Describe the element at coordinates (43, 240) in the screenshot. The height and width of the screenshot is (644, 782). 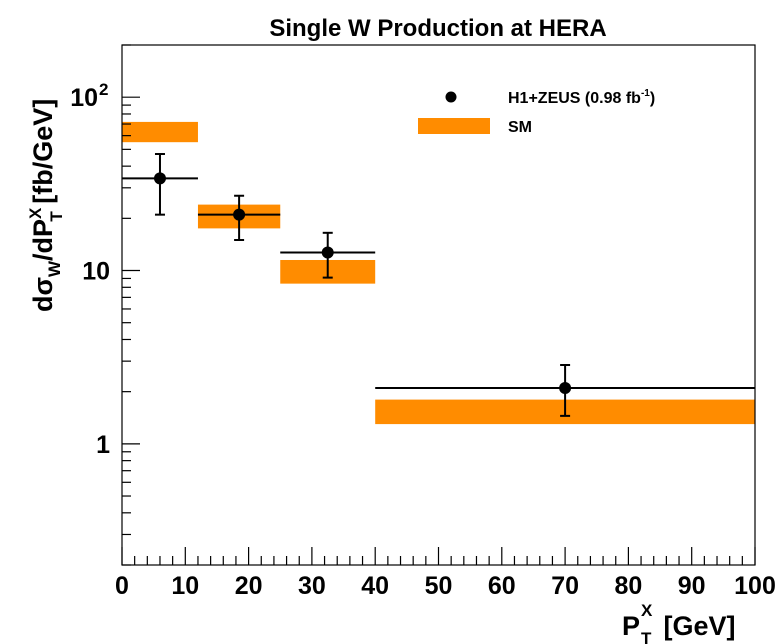
I see `y-title-dp: /dP` at that location.